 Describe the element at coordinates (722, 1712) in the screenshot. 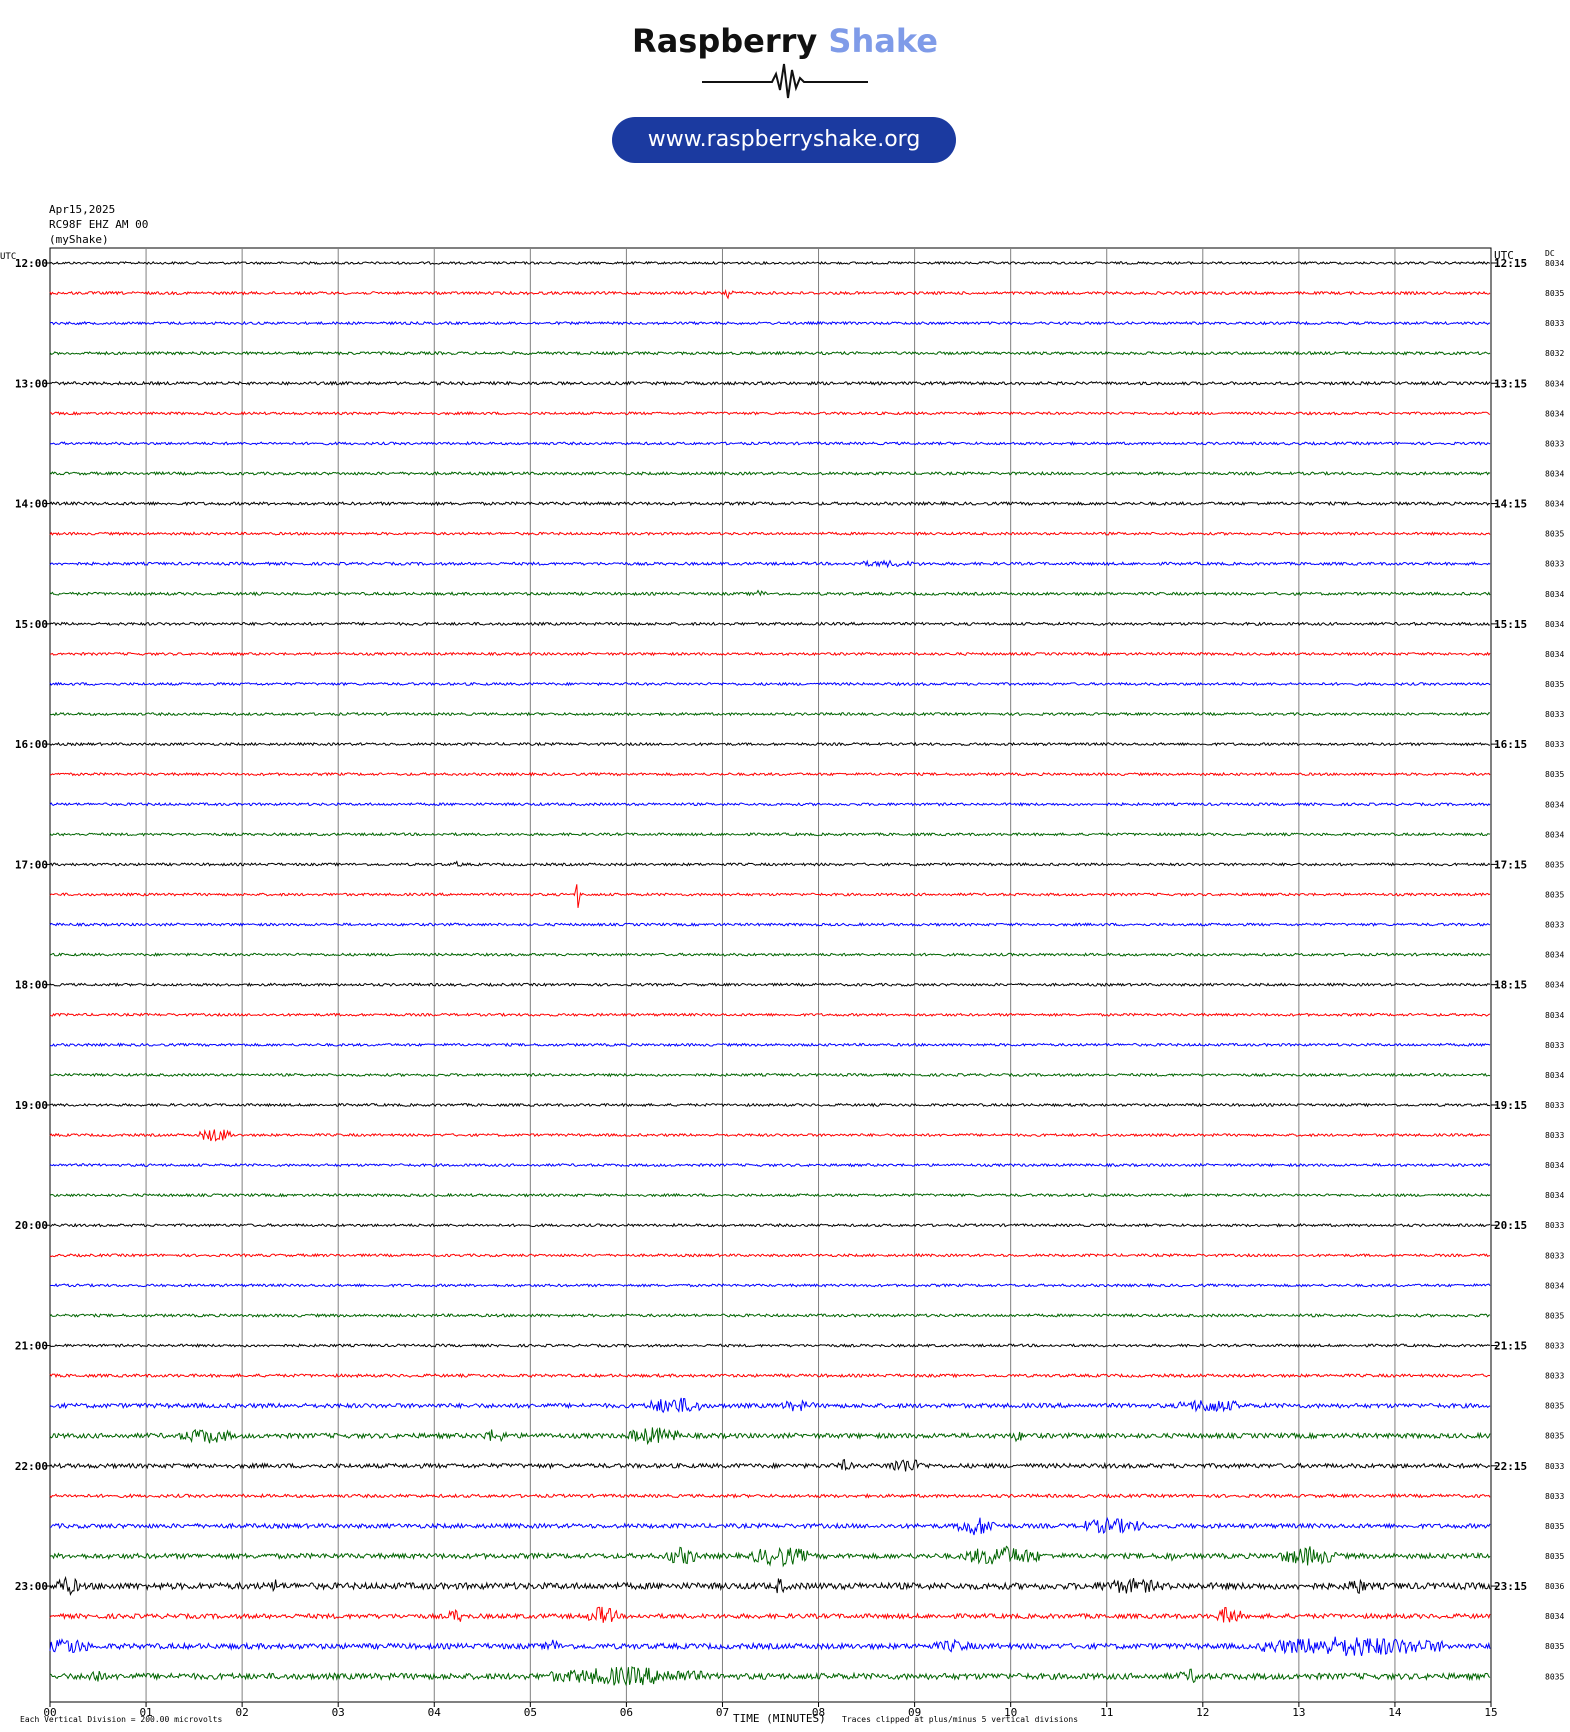

I see `x-tick-label: 07` at that location.